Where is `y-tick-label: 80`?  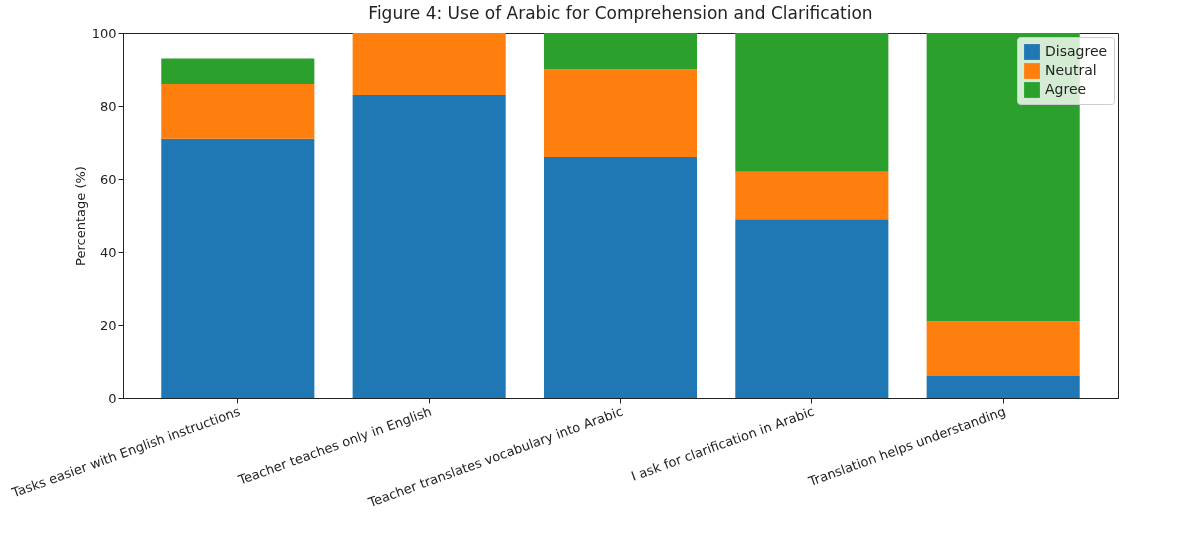
y-tick-label: 80 is located at coordinates (108, 106).